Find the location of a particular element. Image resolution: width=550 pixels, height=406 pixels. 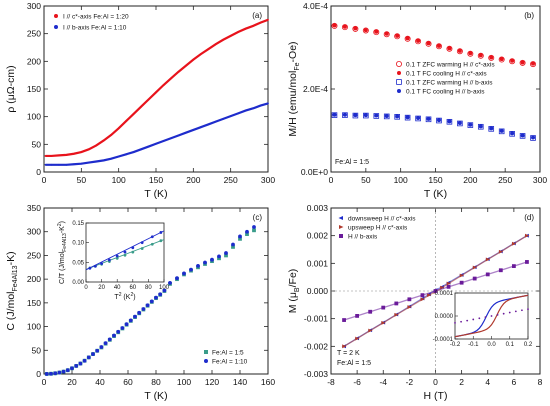

x-tick-label: -8 is located at coordinates (331, 382).